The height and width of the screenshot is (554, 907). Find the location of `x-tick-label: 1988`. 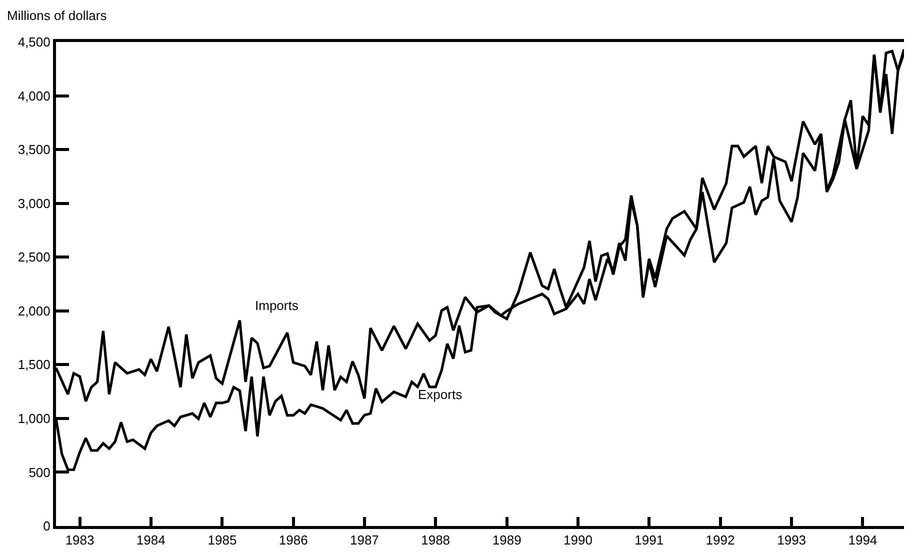

x-tick-label: 1988 is located at coordinates (435, 540).